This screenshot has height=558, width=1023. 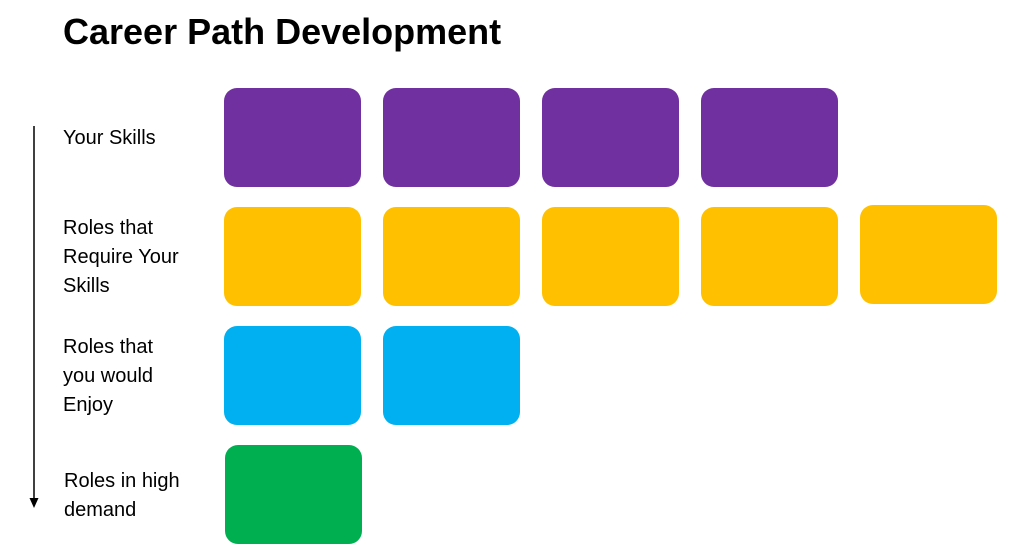 What do you see at coordinates (109, 138) in the screenshot?
I see `row-label-your-skills: Your Skills` at bounding box center [109, 138].